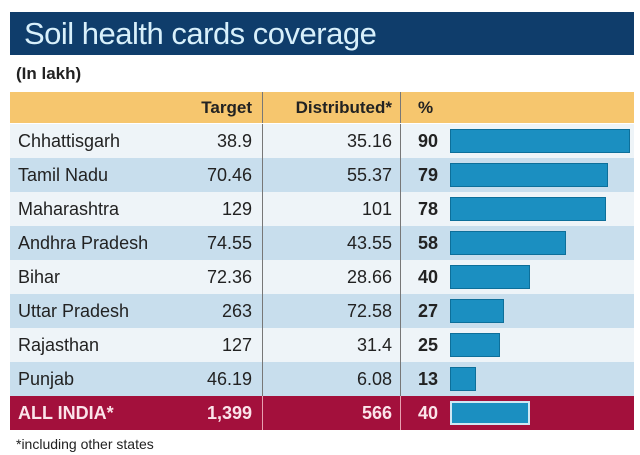 Image resolution: width=640 pixels, height=455 pixels. Describe the element at coordinates (343, 107) in the screenshot. I see `header-distributed: Distributed*` at that location.